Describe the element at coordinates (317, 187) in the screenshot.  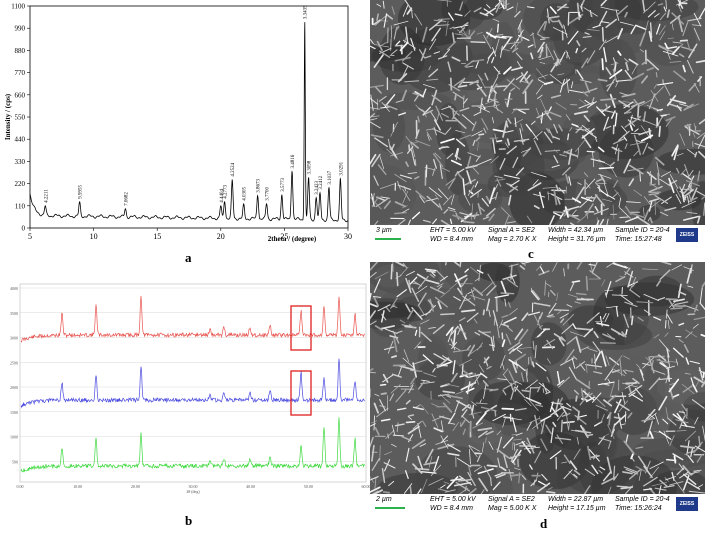
I see `peak-label: 3.2423` at that location.